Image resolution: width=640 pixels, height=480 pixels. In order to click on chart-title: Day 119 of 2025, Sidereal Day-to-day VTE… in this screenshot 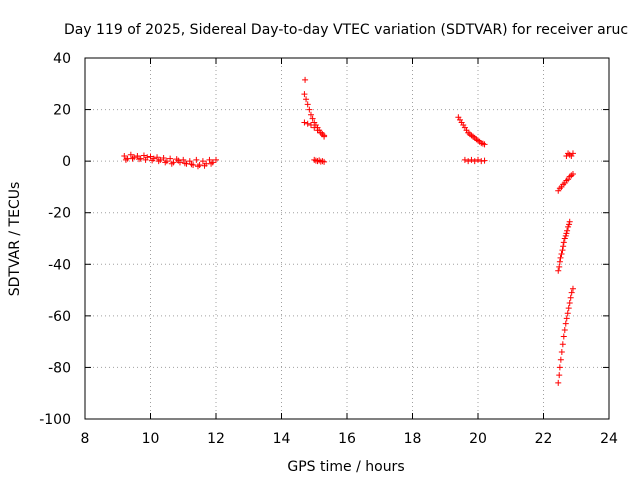, I will do `click(346, 30)`.